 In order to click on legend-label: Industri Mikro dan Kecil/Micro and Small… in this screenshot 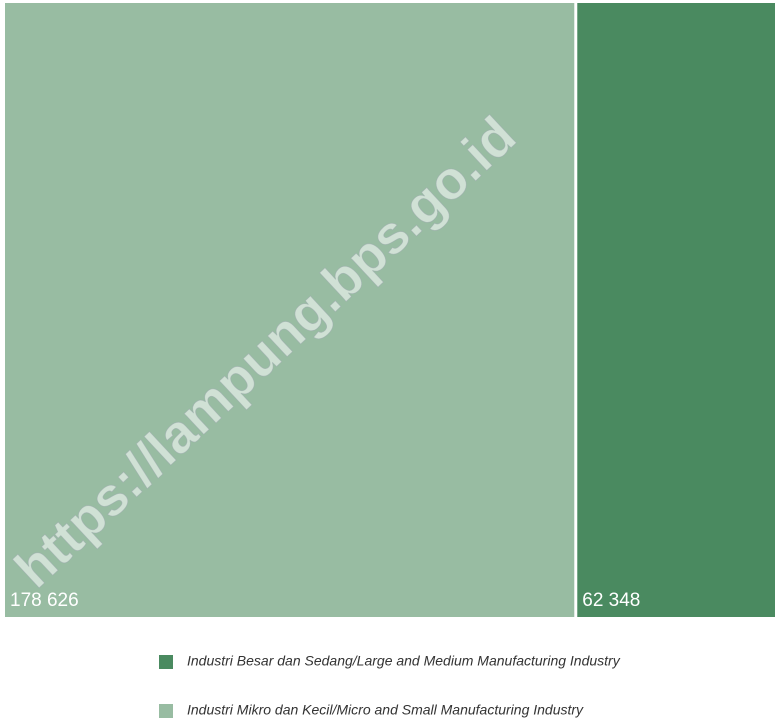, I will do `click(385, 710)`.